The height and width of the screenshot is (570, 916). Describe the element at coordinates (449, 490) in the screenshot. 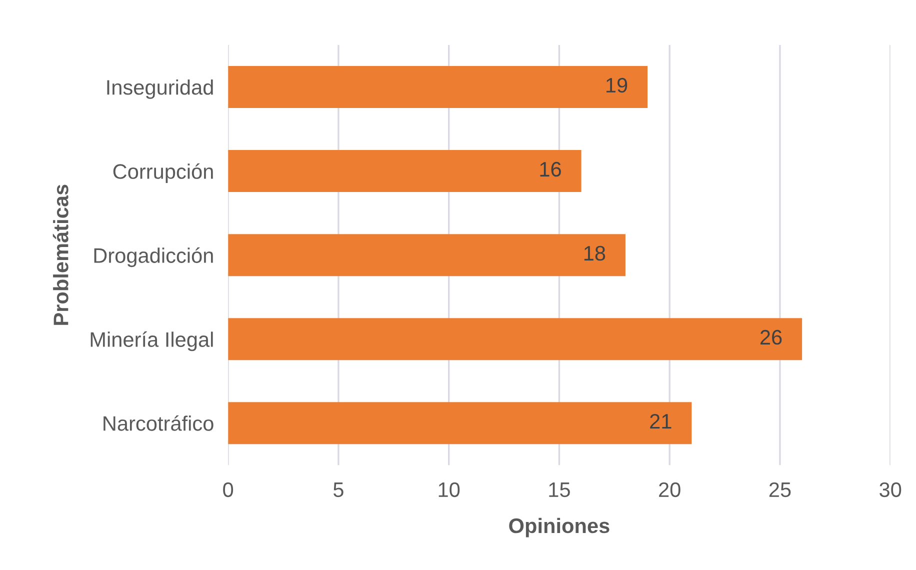

I see `x-tick-label: 10` at that location.